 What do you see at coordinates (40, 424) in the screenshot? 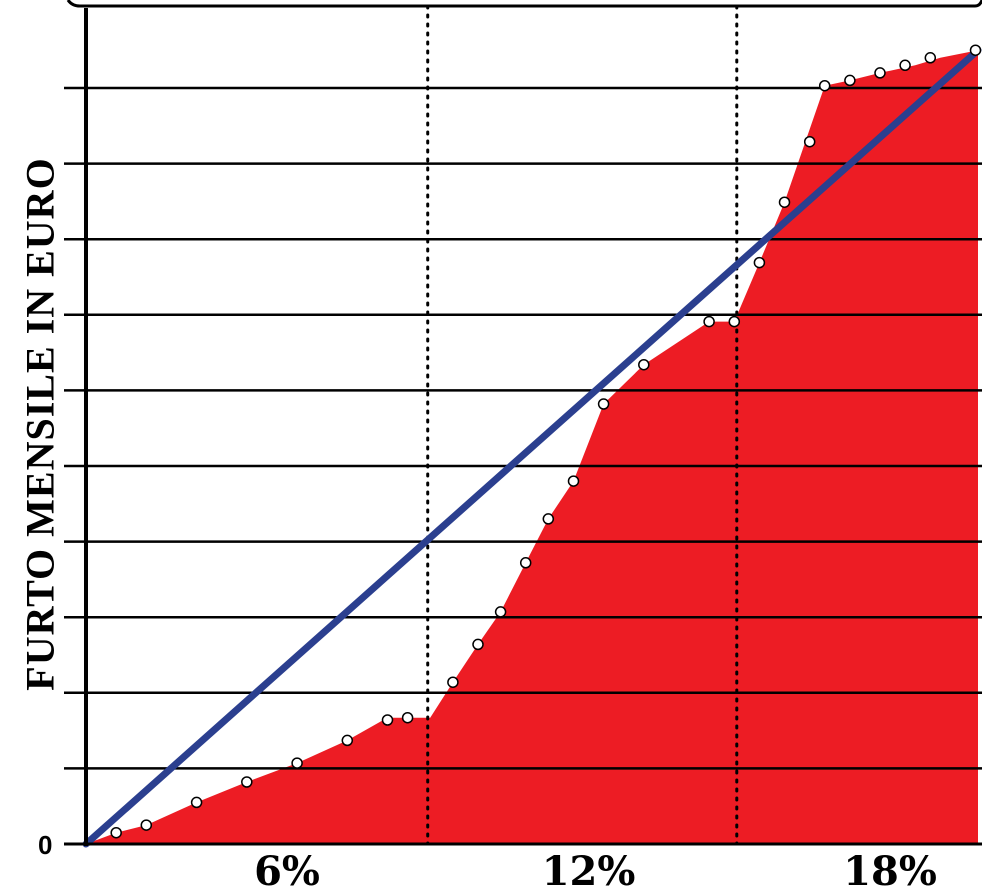
I see `y-axis-label: FURTO MENSILE IN EURO` at bounding box center [40, 424].